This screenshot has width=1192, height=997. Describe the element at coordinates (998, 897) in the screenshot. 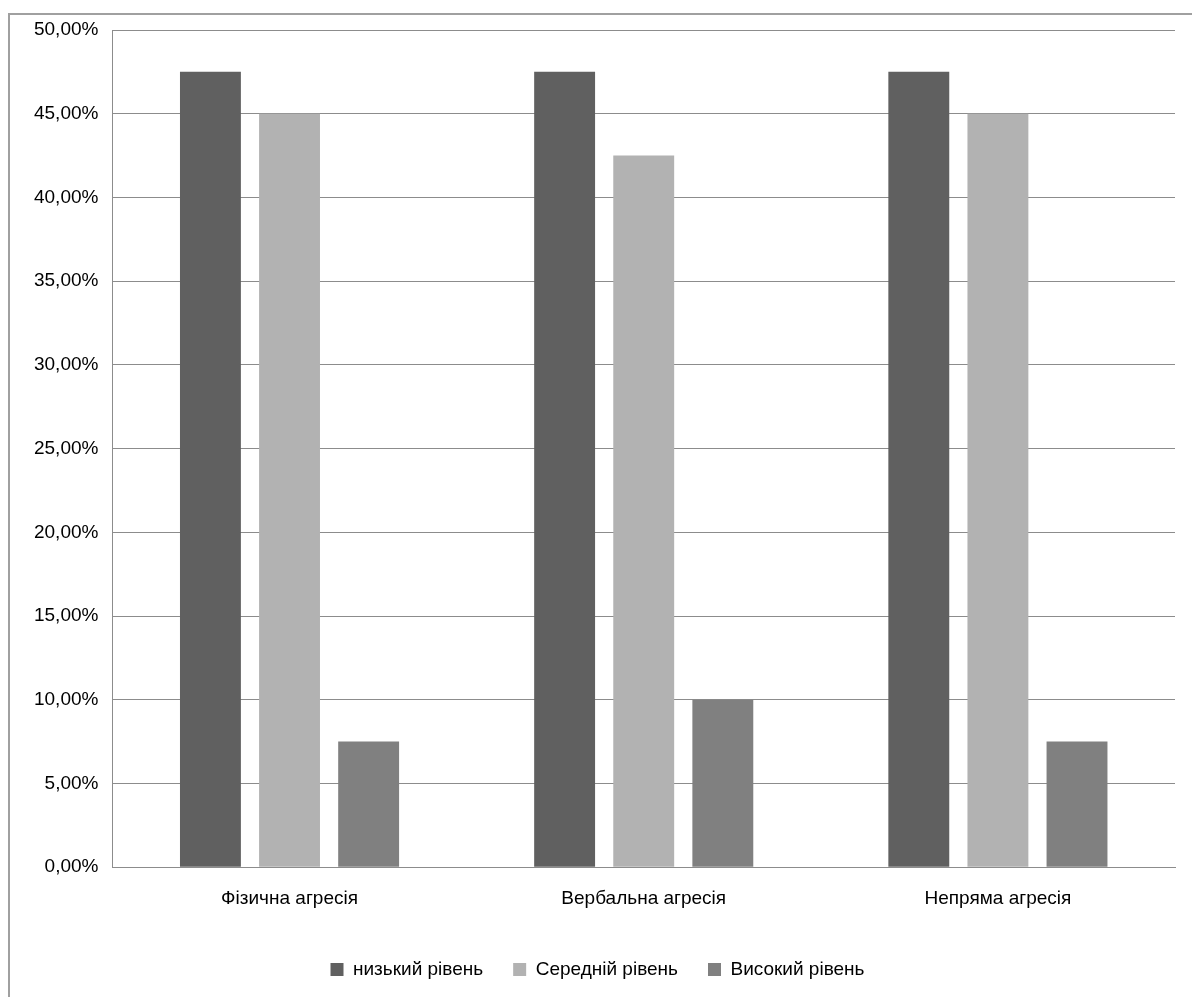

I see `x-tick-label: Непряма агресія` at that location.